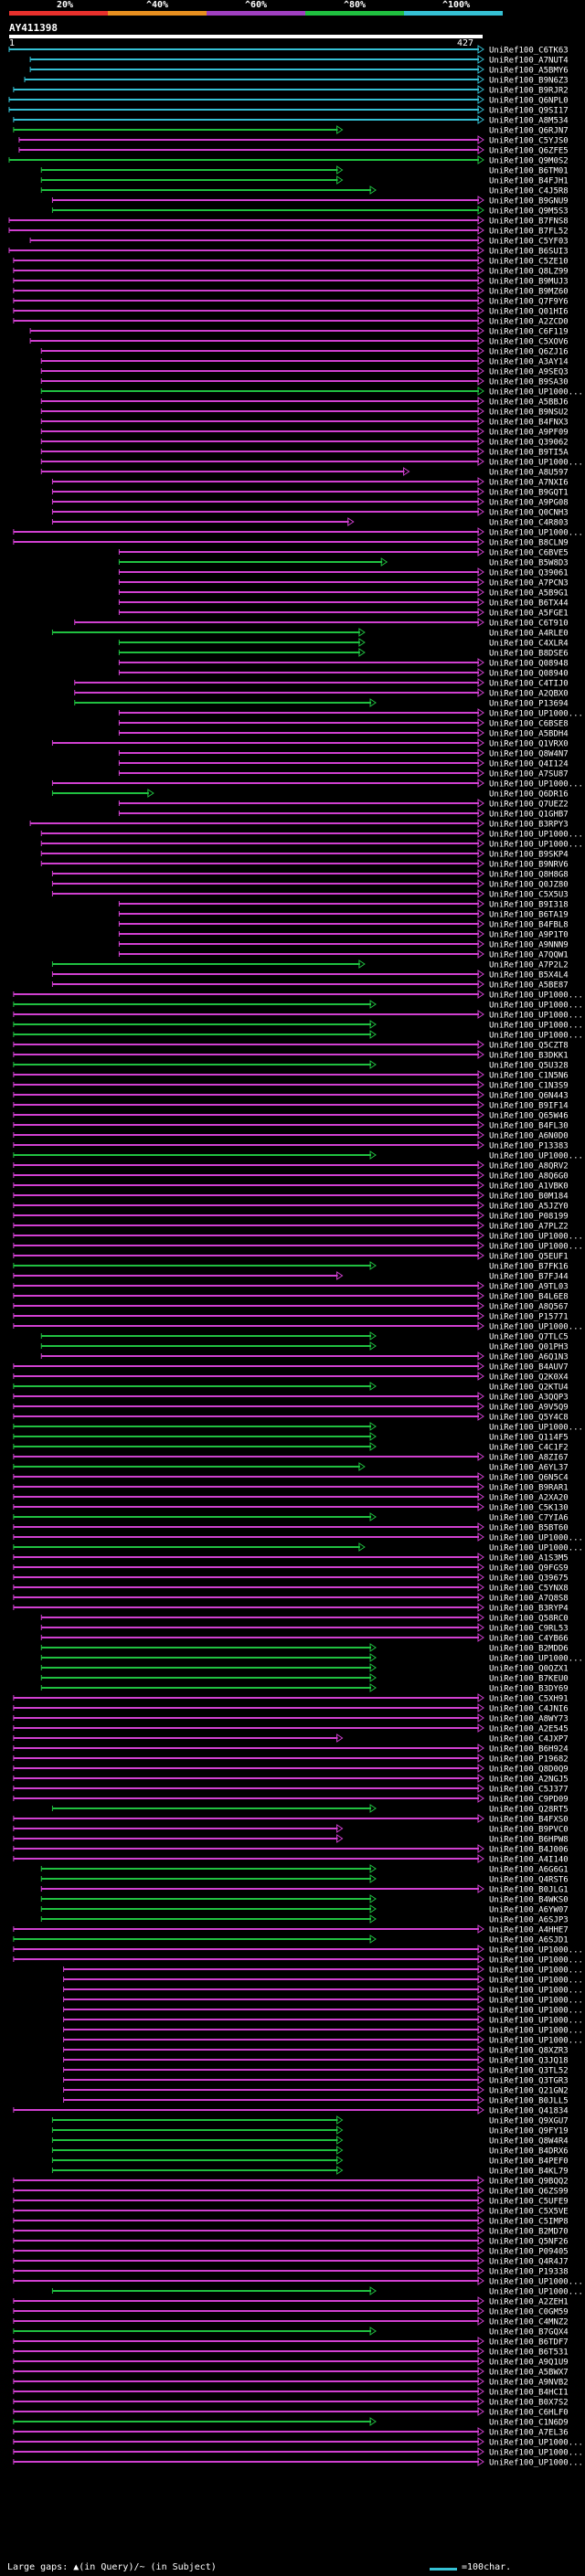  What do you see at coordinates (291, 1196) in the screenshot?
I see `hit-row: UniRef100_B0M184` at bounding box center [291, 1196].